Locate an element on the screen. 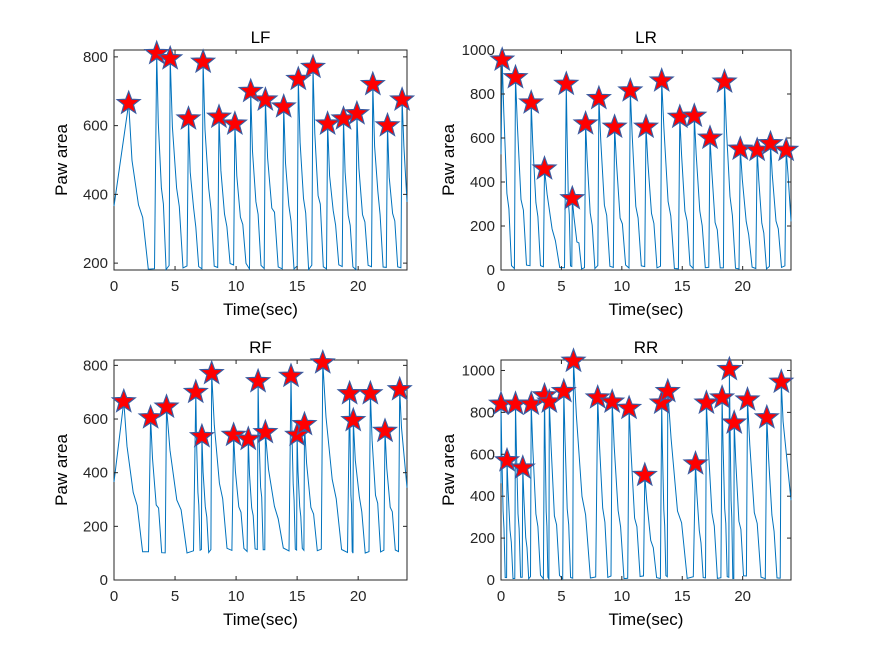 Image resolution: width=875 pixels, height=656 pixels. subplot-title: RR is located at coordinates (646, 347).